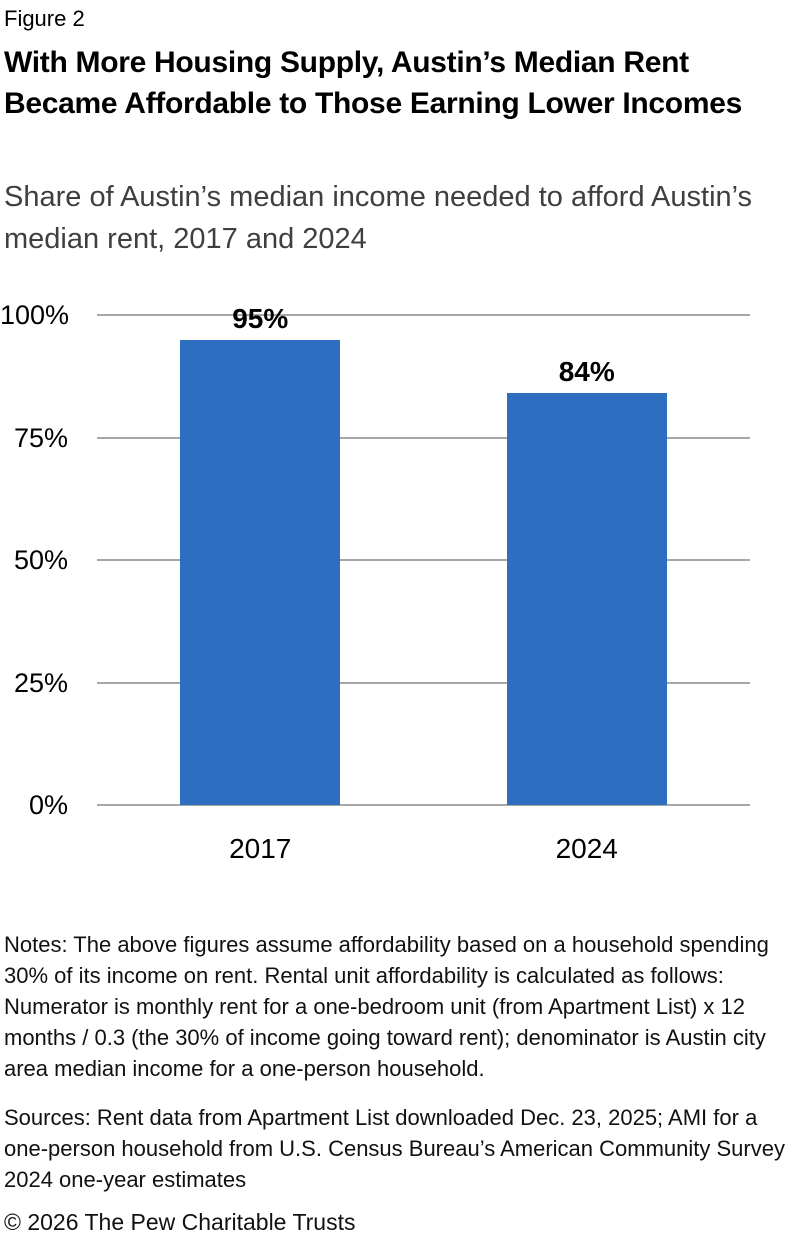  Describe the element at coordinates (48, 805) in the screenshot. I see `y-tick-label-0: 0%` at that location.